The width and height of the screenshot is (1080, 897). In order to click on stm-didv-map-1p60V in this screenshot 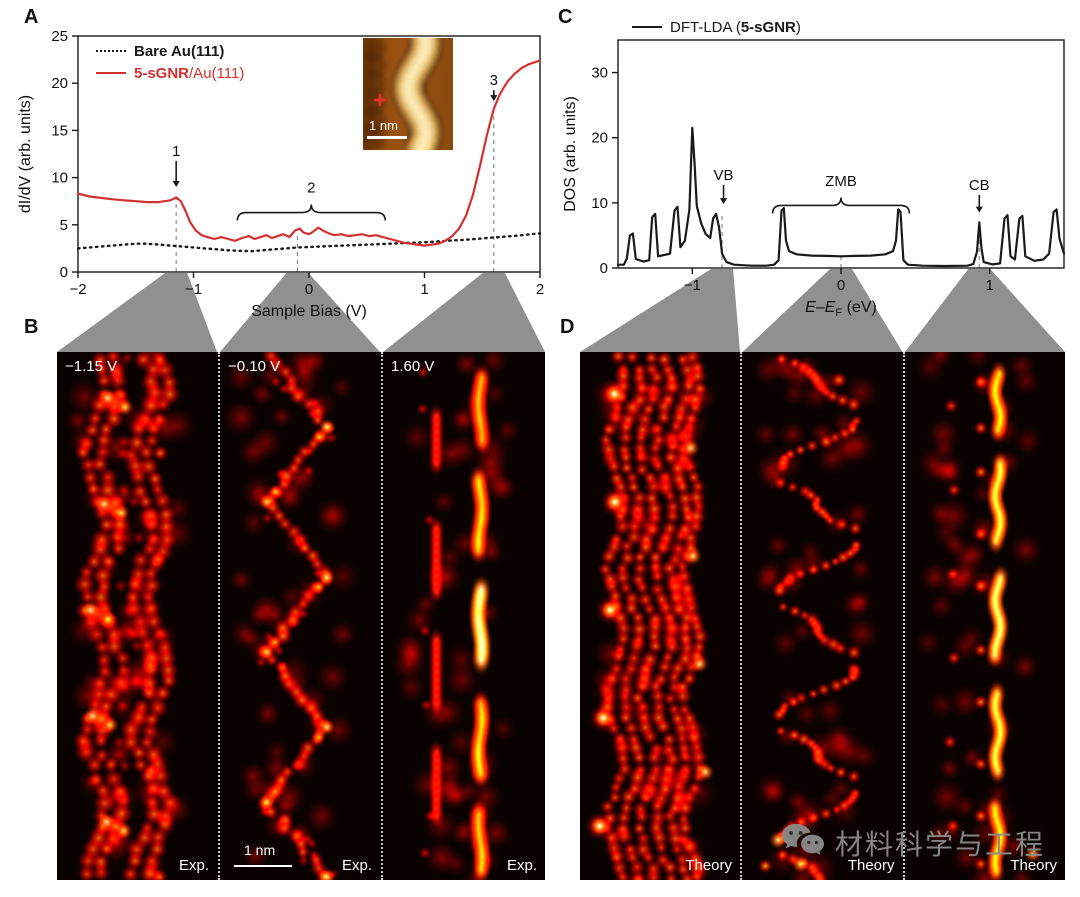, I will do `click(464, 616)`.